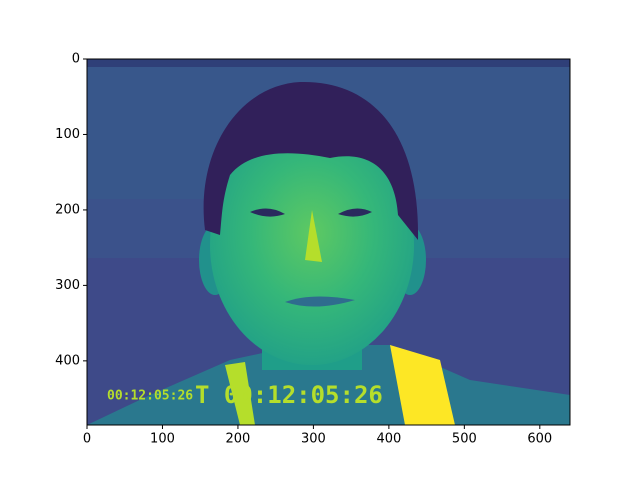 This screenshot has height=484, width=640. Describe the element at coordinates (67, 285) in the screenshot. I see `y-tick-label: 300` at that location.